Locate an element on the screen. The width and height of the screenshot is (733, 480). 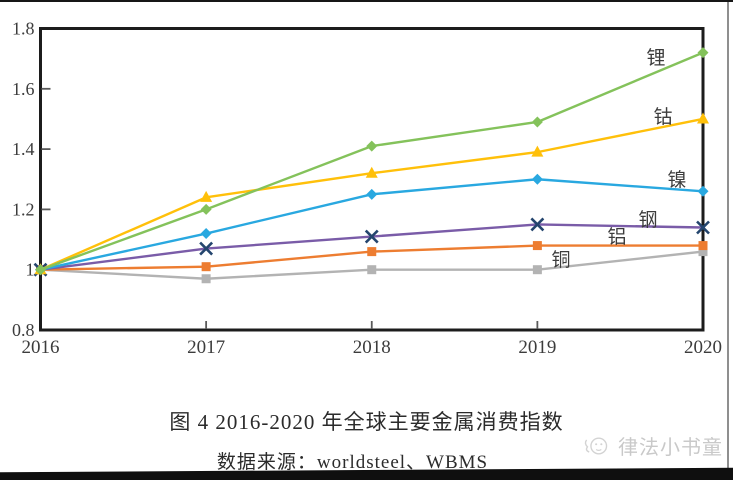
source-wbms: 、WBMS is located at coordinates (447, 462).